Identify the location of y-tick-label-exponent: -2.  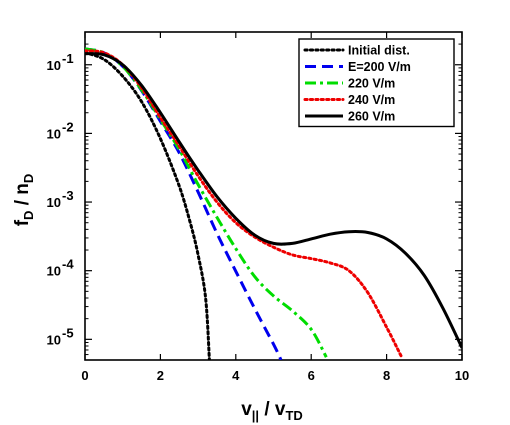
(68, 126).